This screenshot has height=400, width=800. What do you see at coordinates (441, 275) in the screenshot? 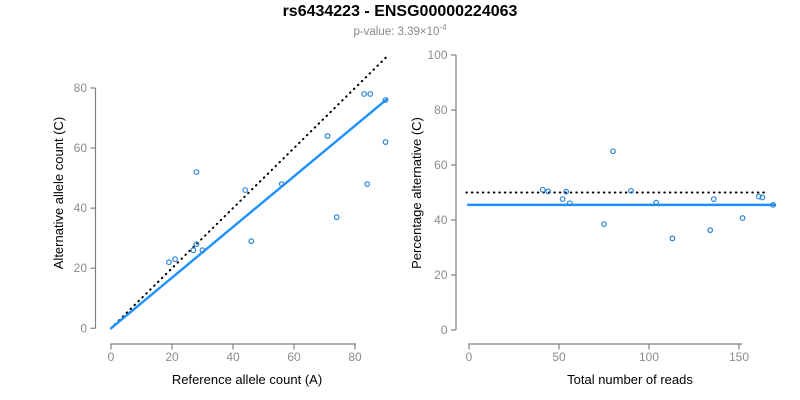
I see `right-y-tick-label: 20` at bounding box center [441, 275].